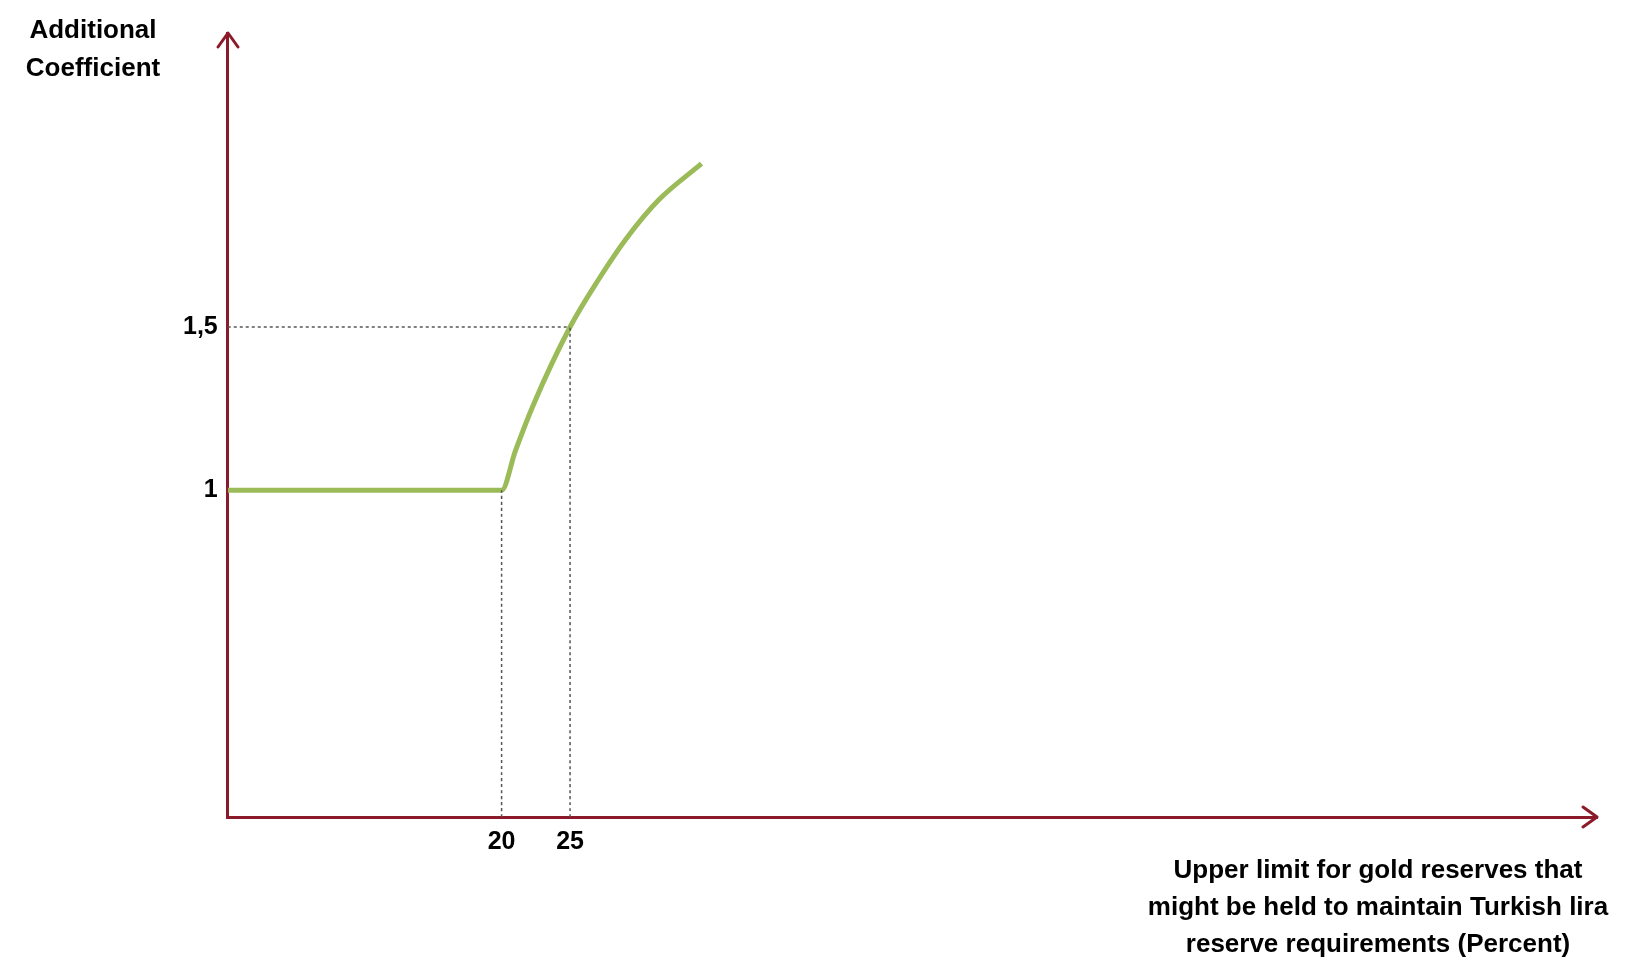  I want to click on x-axis-title: Upper limit for gold reserves that might be held to maintain Turkish lira reserve requirements (Percent), so click(1378, 906).